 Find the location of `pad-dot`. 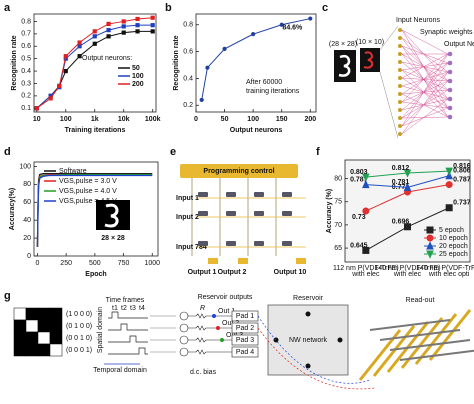

pad-dot is located at coordinates (308, 314).